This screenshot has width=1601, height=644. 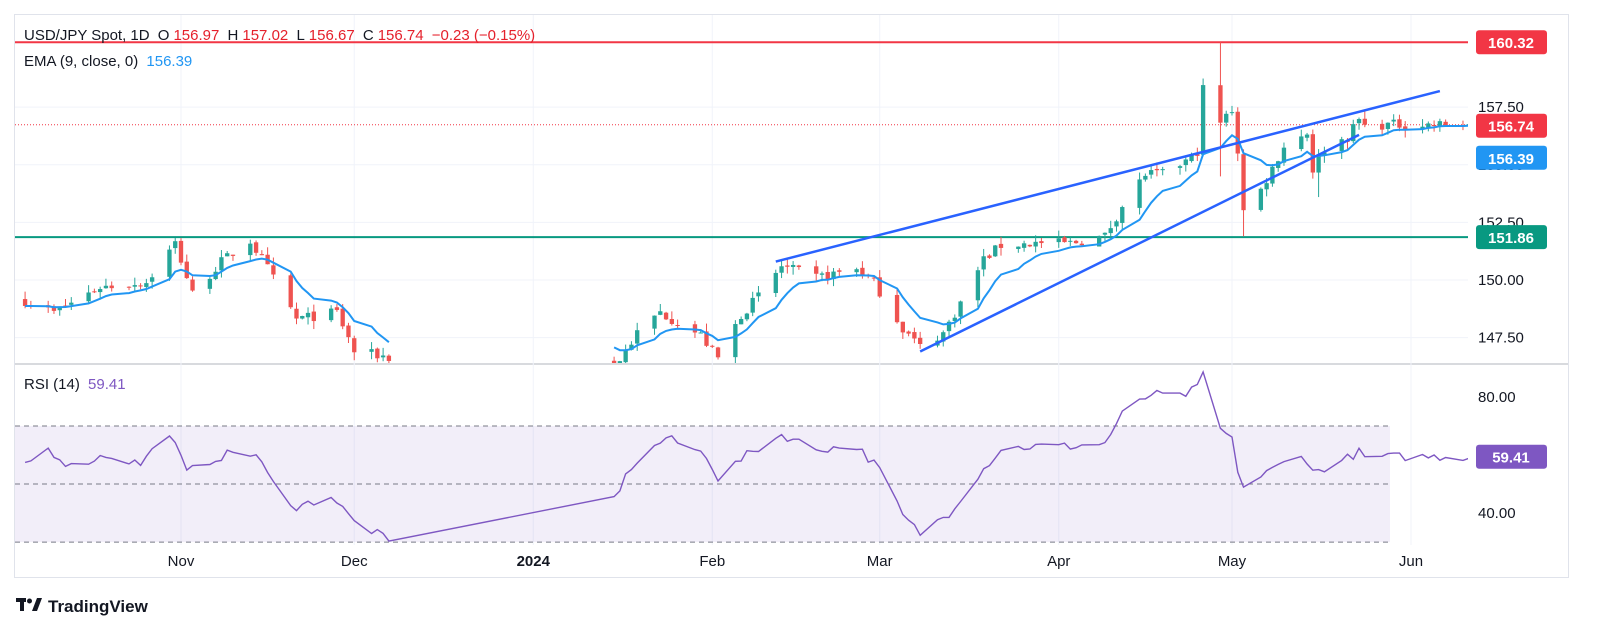 What do you see at coordinates (1511, 237) in the screenshot?
I see `support-badge` at bounding box center [1511, 237].